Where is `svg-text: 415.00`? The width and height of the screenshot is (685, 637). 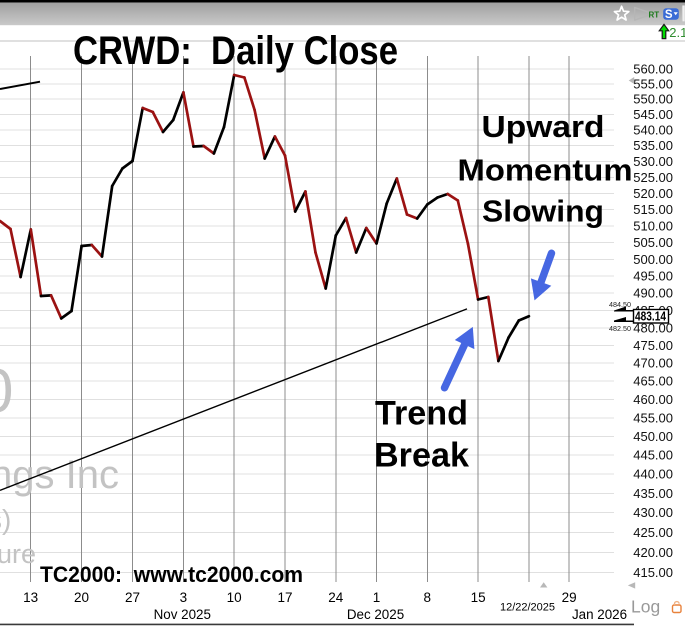 svg-text: 415.00 is located at coordinates (653, 572).